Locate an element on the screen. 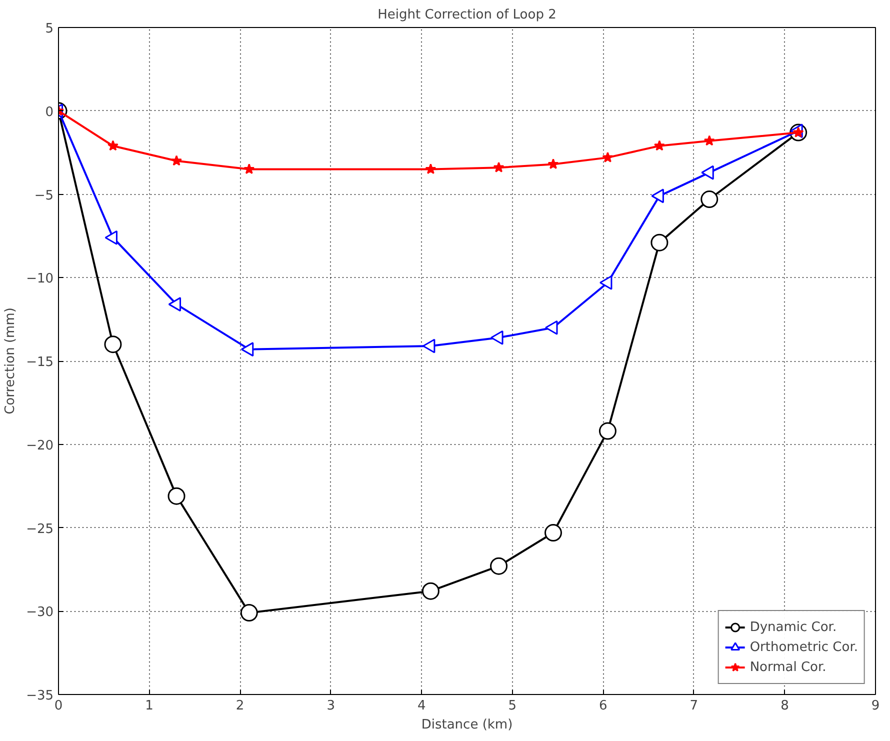 The width and height of the screenshot is (890, 741). y-tick-label: −25 is located at coordinates (40, 529).